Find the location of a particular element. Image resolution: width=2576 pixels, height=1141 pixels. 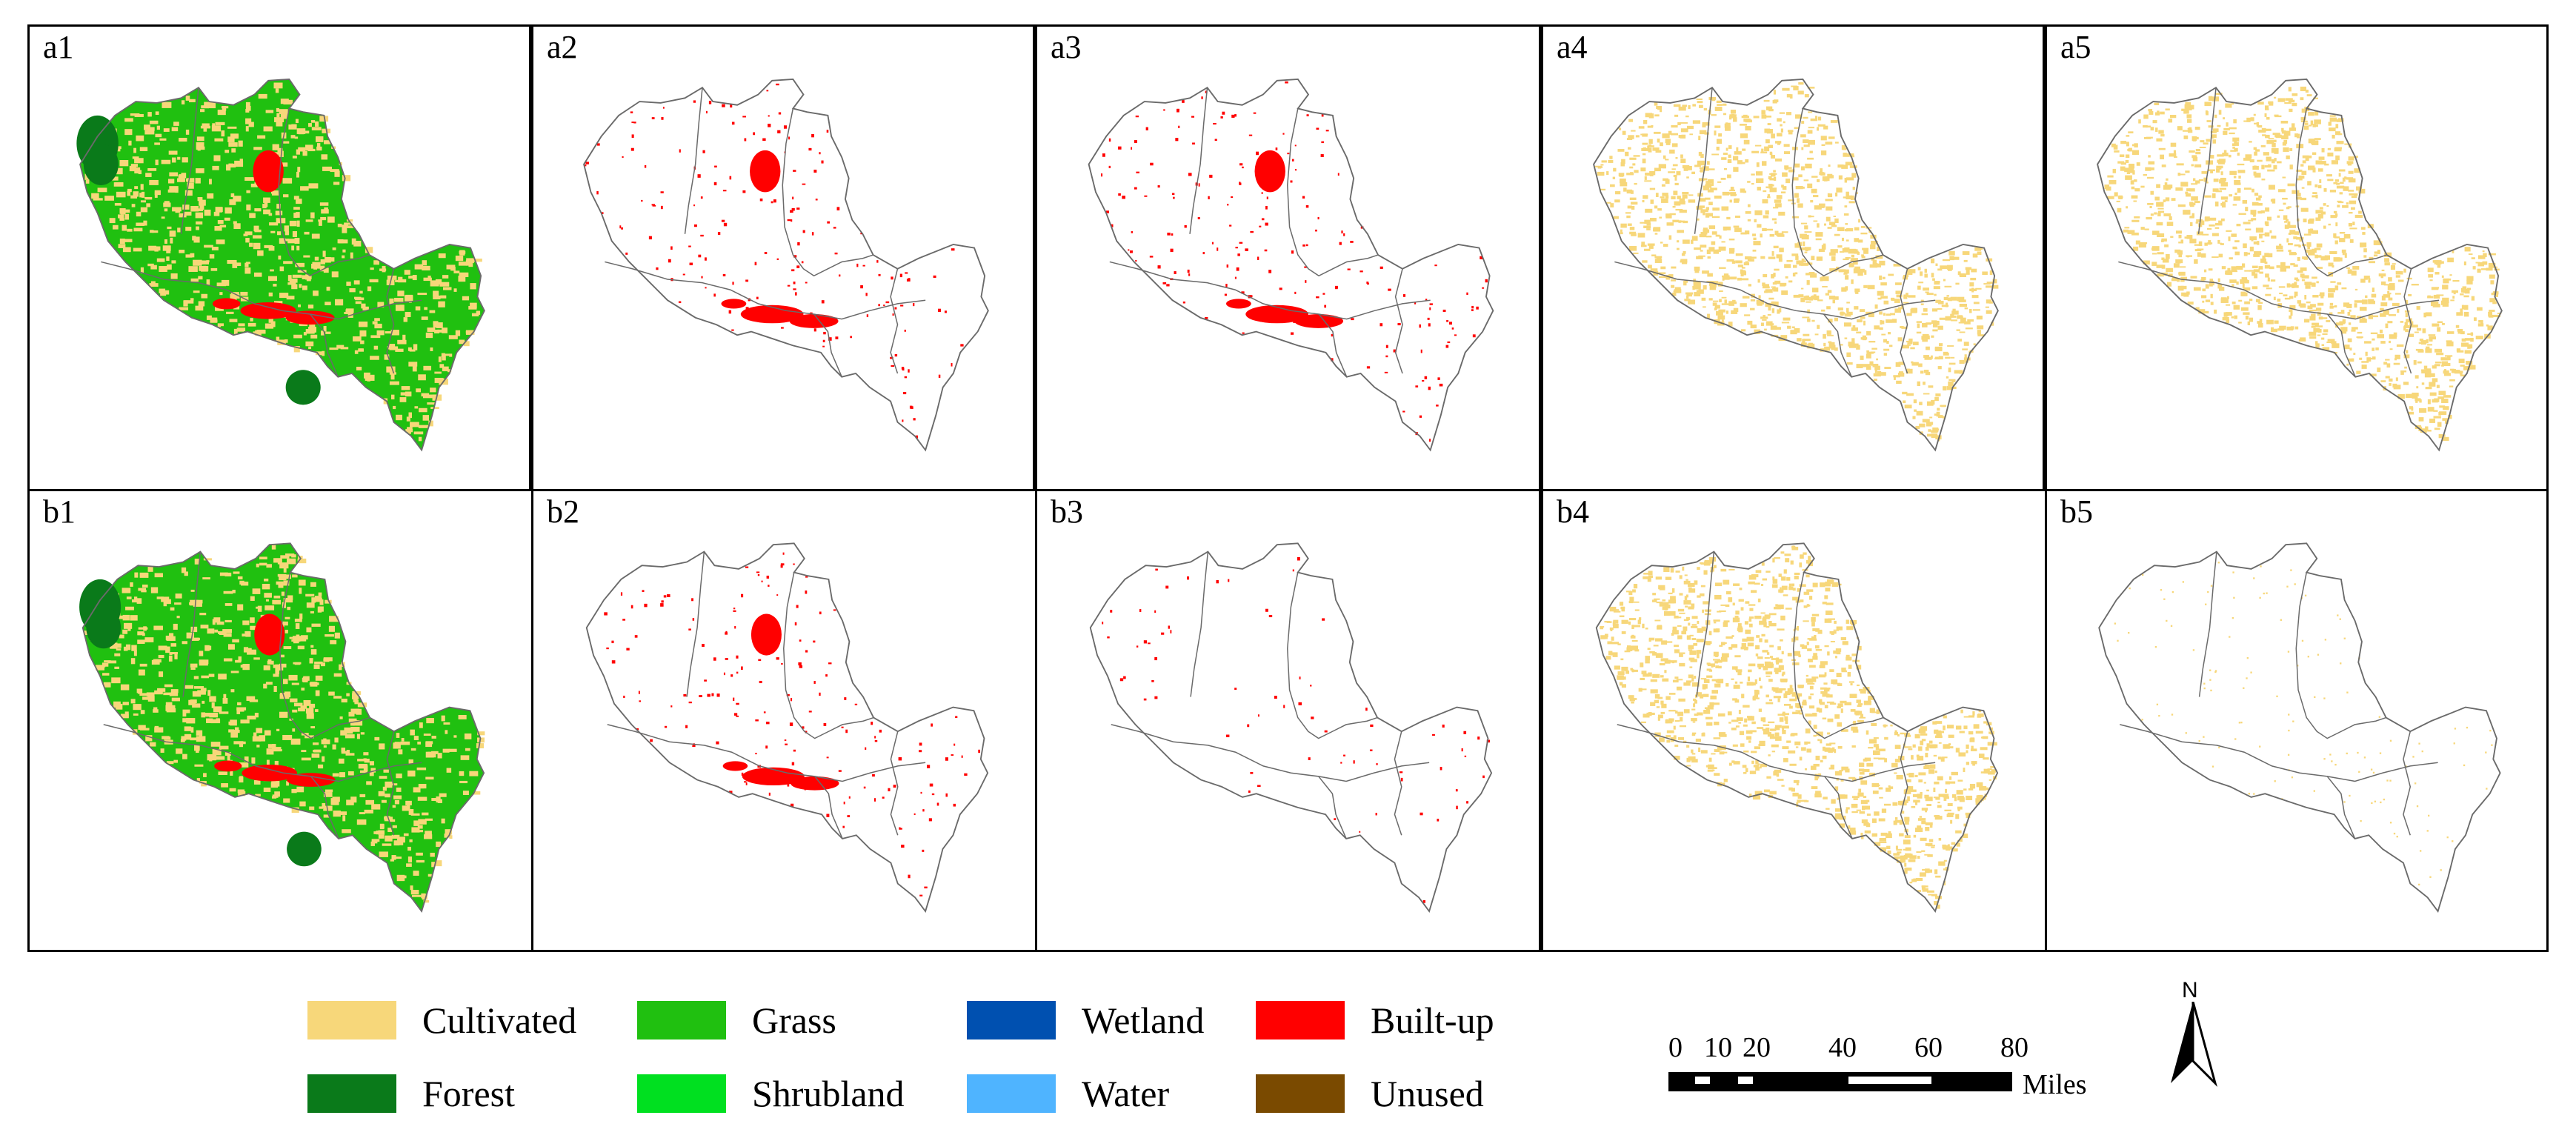

map-panel-b3: b3 is located at coordinates (1288, 721).